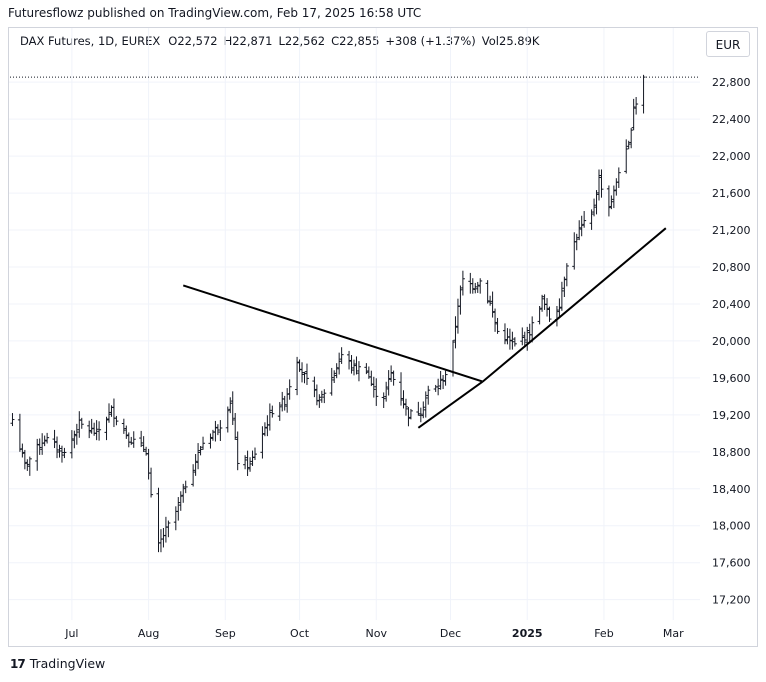 The image size is (766, 682). Describe the element at coordinates (731, 489) in the screenshot. I see `y-tick-label: 18,400` at that location.